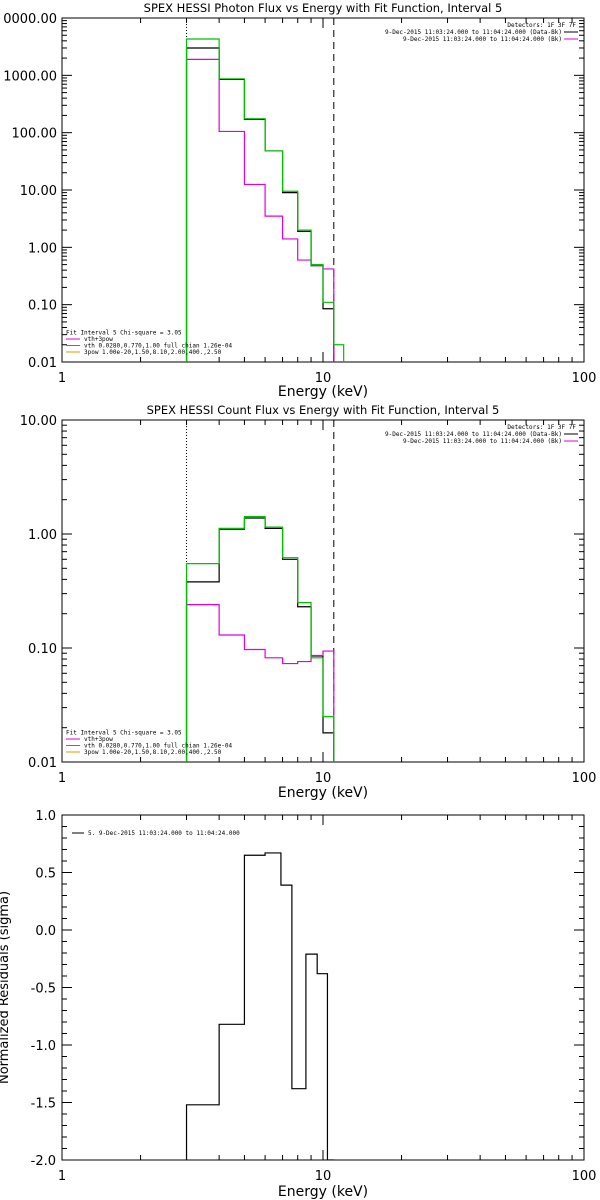 The height and width of the screenshot is (1200, 600). I want to click on y-axis-label: Normalized Residuals (sigma), so click(6, 987).